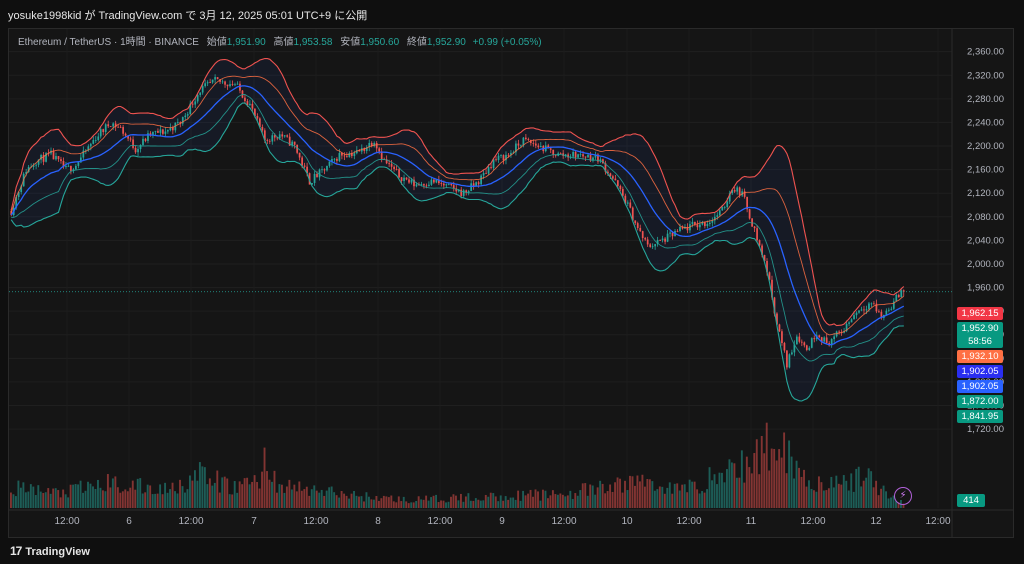 The width and height of the screenshot is (1024, 564). Describe the element at coordinates (903, 496) in the screenshot. I see `lightning-icon: ⚡` at that location.